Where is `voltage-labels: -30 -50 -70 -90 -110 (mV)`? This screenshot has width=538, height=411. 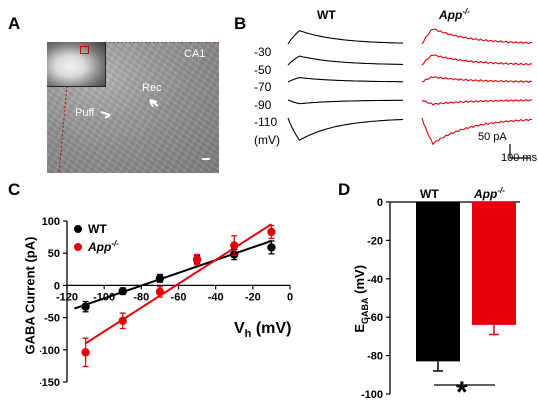 voltage-labels: -30 -50 -70 -90 -110 (mV) is located at coordinates (267, 96).